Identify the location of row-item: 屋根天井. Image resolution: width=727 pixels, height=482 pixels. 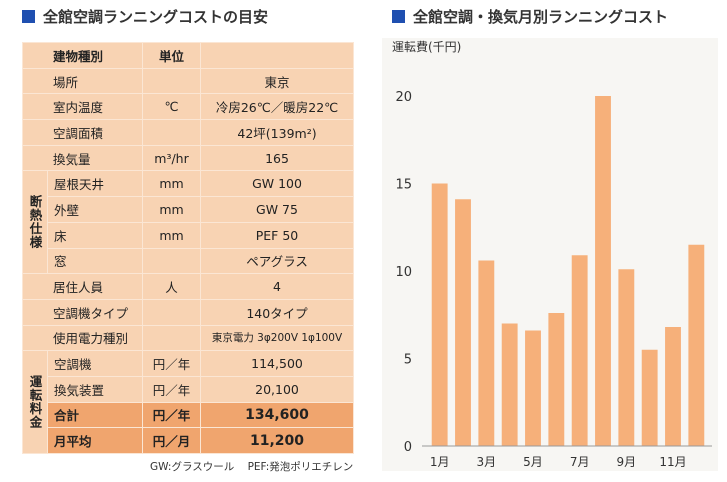
(95, 184).